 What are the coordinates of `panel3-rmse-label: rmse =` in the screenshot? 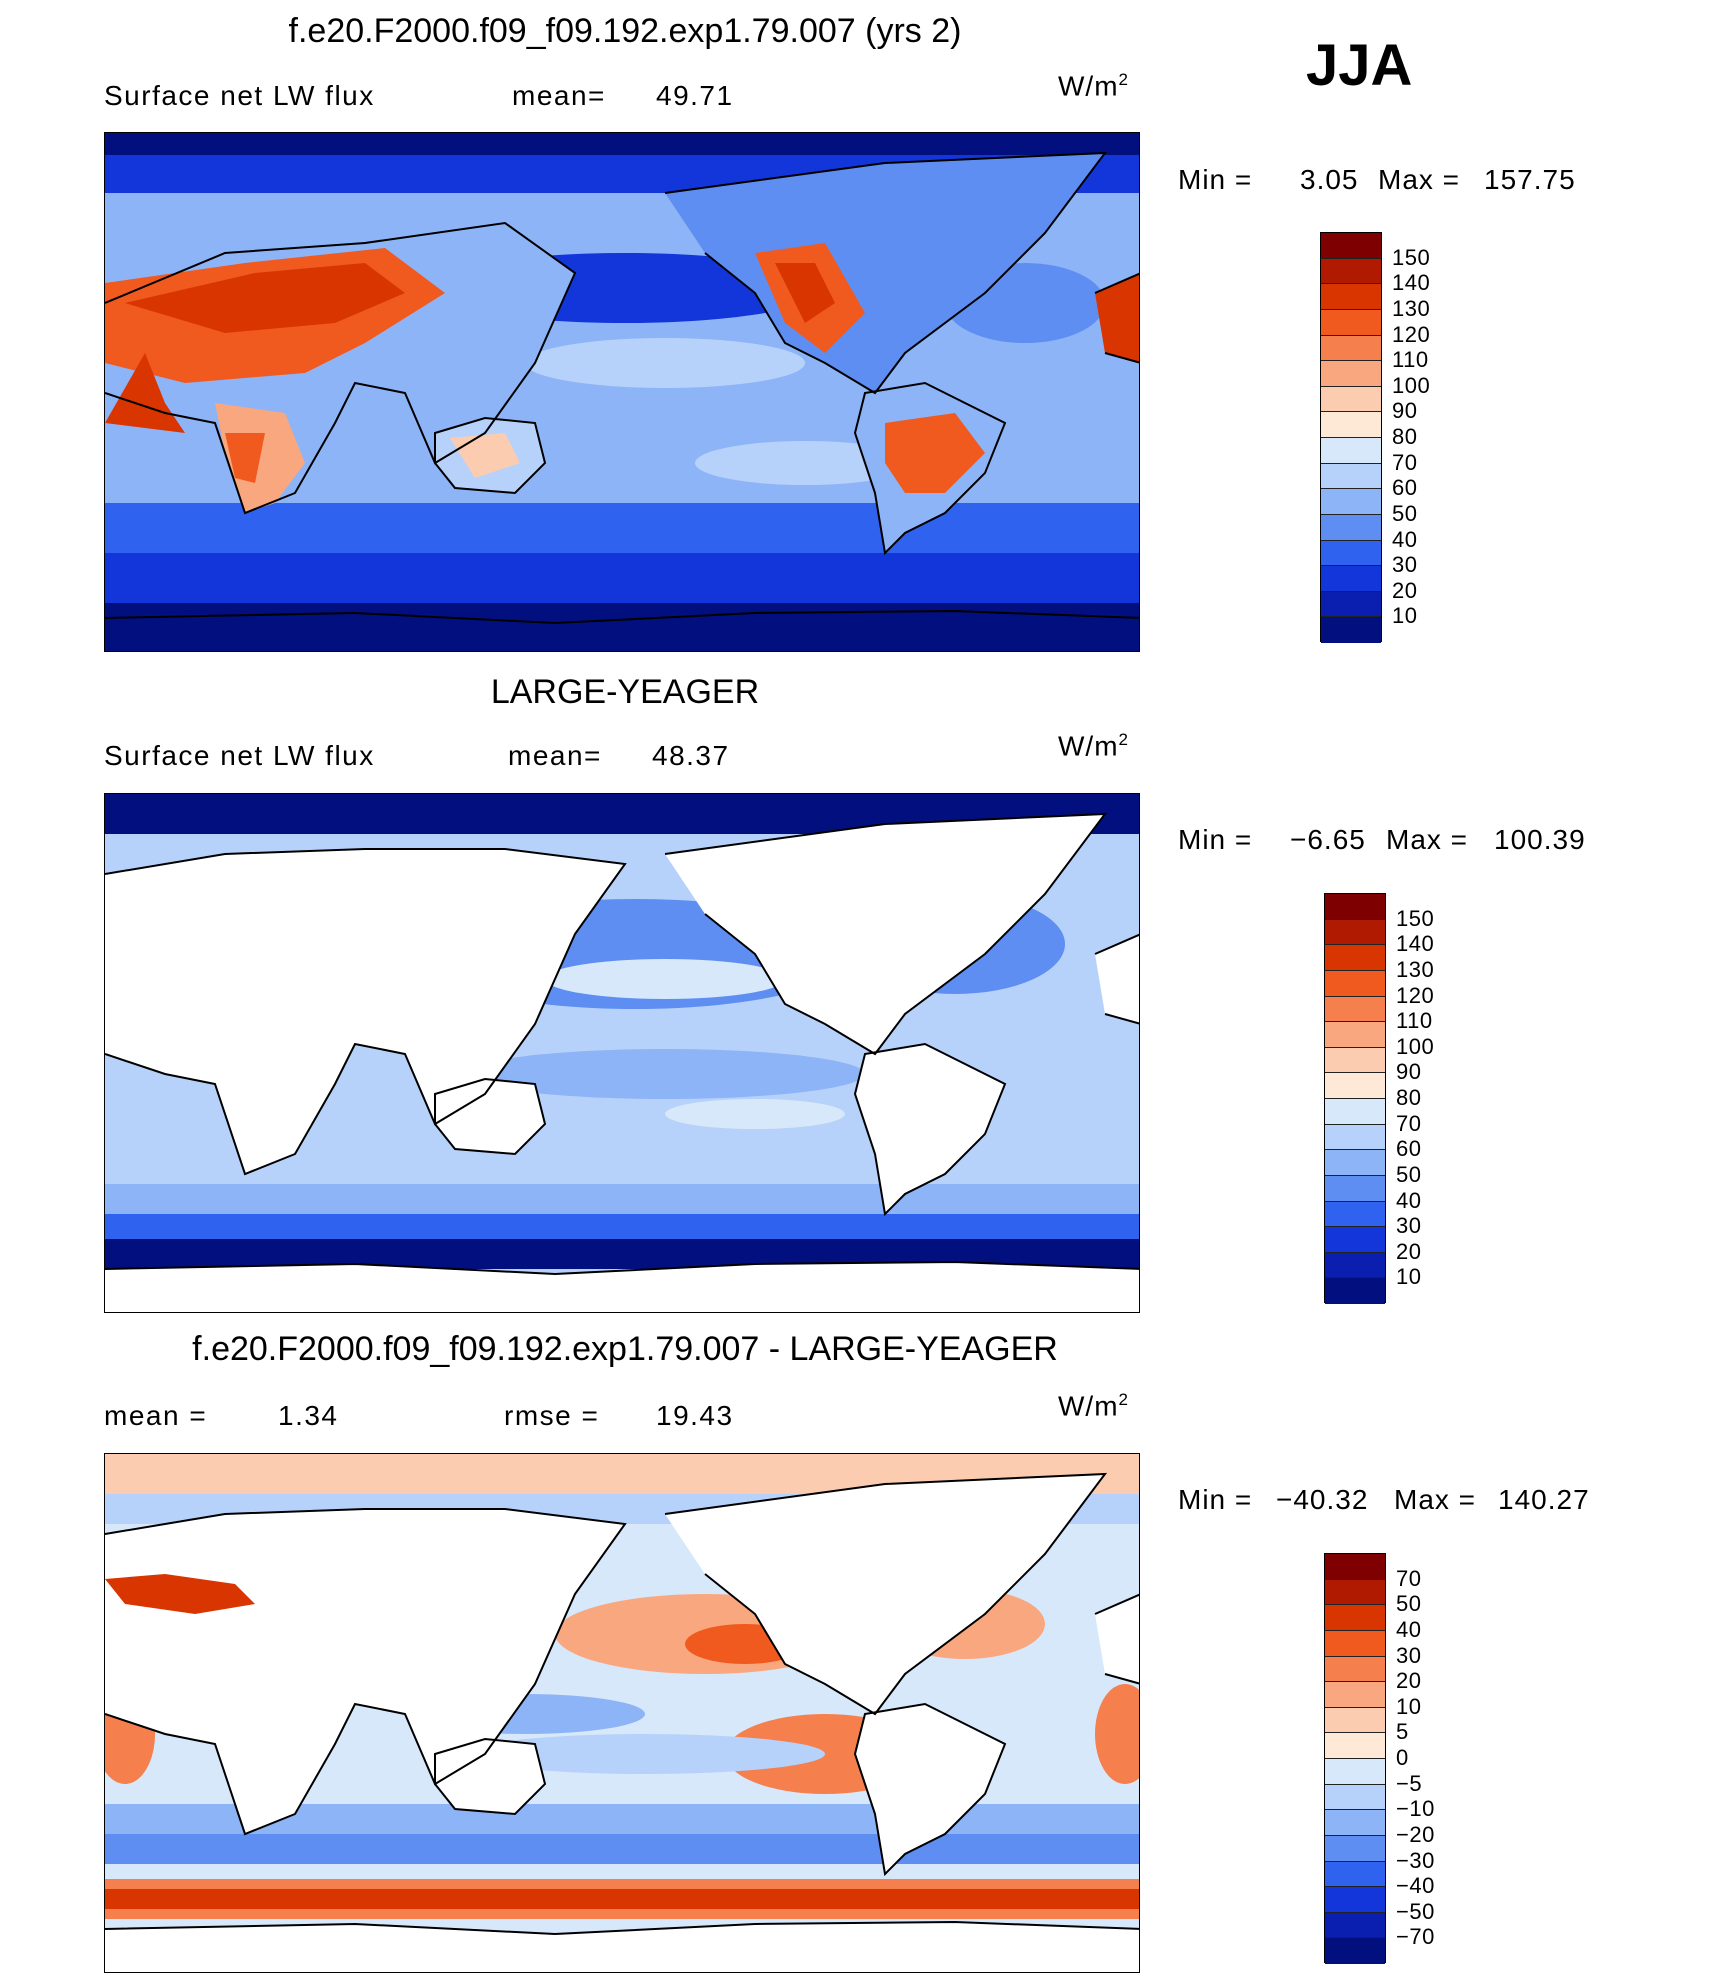 It's located at (552, 1415).